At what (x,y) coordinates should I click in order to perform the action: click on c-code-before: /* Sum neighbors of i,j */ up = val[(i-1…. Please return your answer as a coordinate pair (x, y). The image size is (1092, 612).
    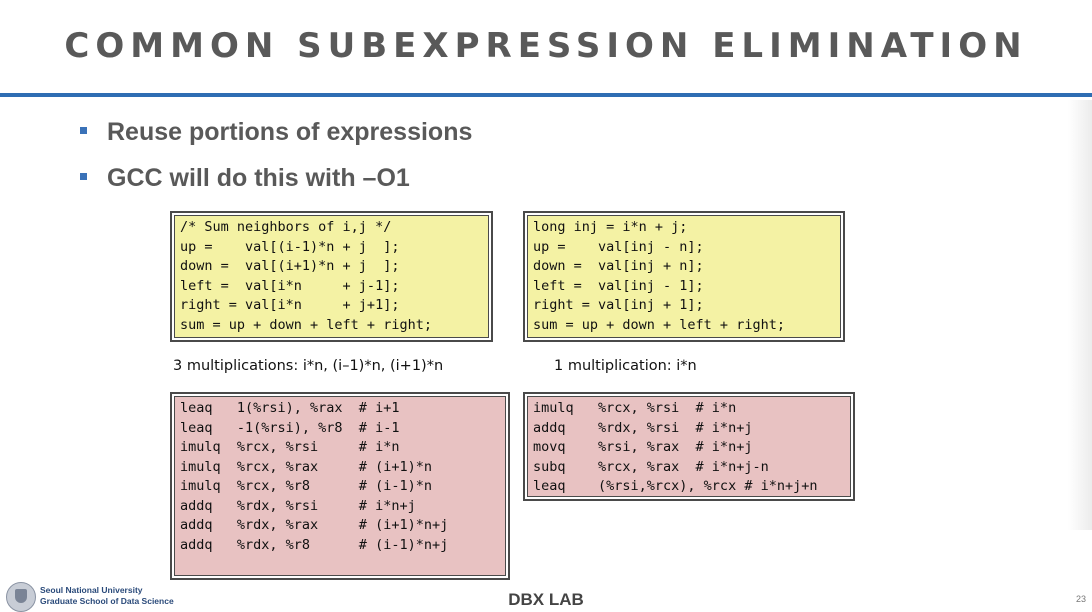
    Looking at the image, I should click on (306, 276).